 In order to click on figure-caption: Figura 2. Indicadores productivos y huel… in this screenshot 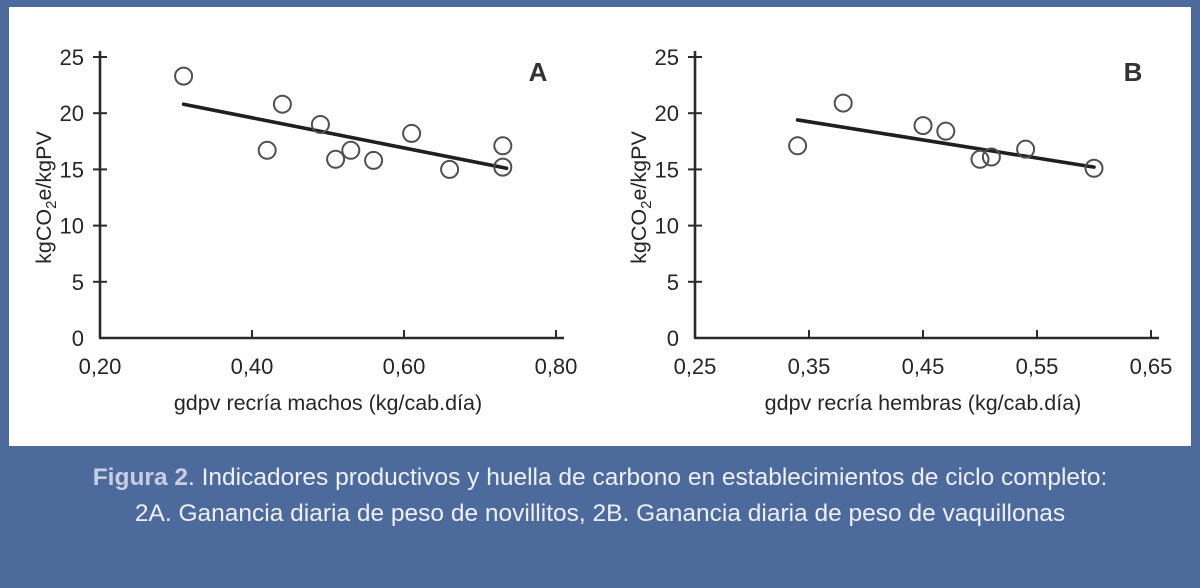, I will do `click(600, 496)`.